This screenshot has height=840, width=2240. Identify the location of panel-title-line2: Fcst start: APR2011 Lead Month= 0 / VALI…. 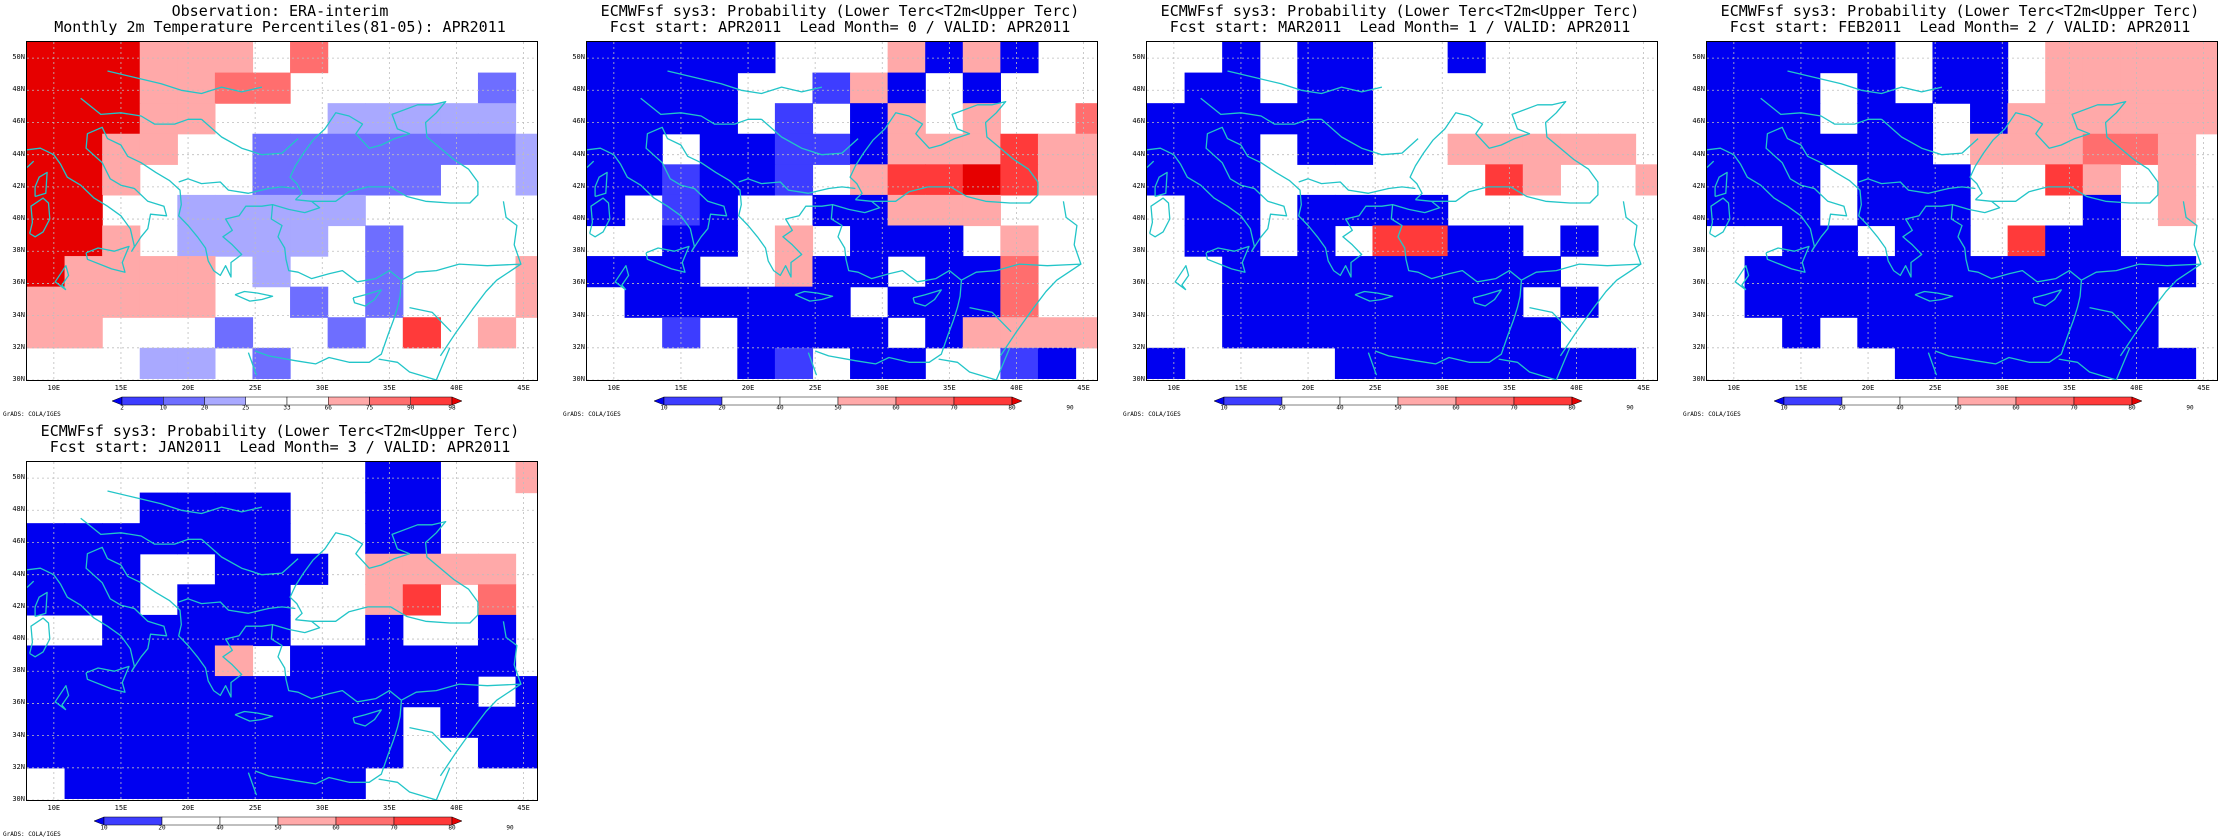
(840, 27).